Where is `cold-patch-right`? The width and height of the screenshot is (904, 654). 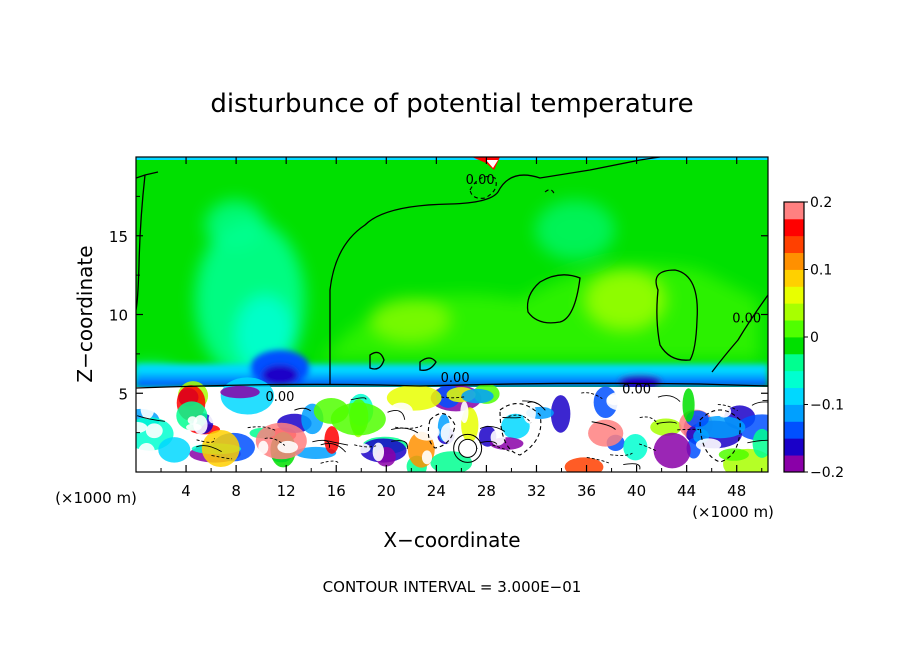
cold-patch-right is located at coordinates (640, 382).